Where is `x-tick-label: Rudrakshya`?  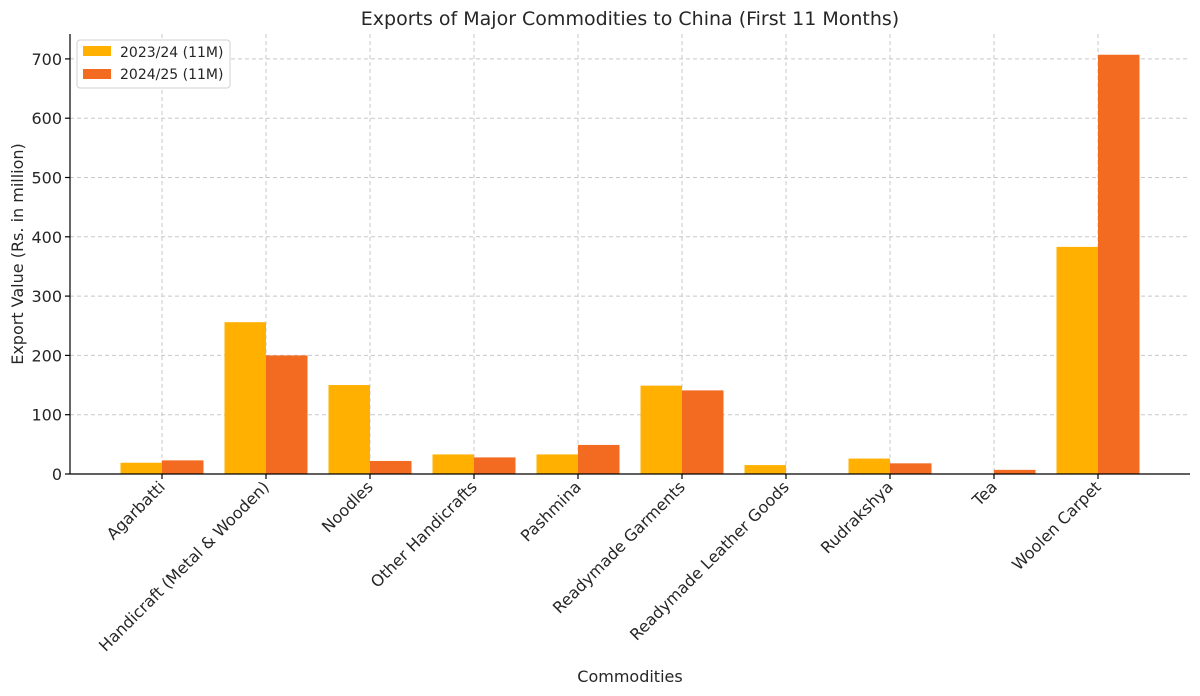
x-tick-label: Rudrakshya is located at coordinates (857, 517).